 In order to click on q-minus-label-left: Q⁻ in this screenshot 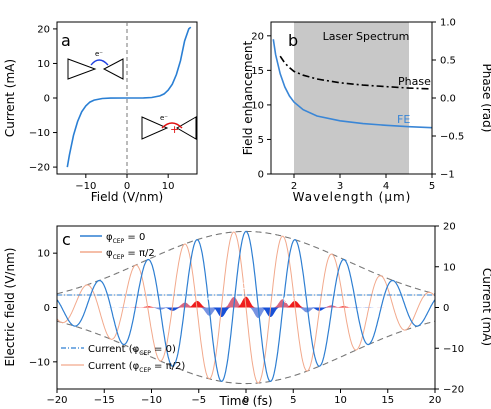, I will do `click(247, 287)`.